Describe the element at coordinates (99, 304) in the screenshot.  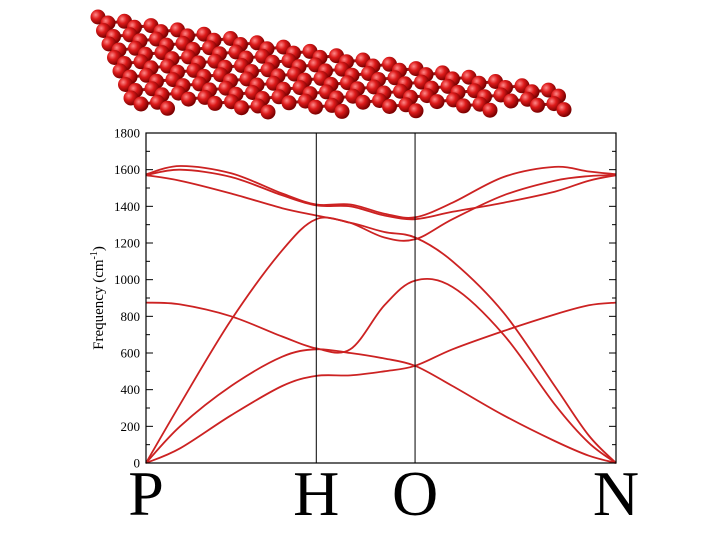
I see `y-axis-label-main: Frequency (cm` at that location.